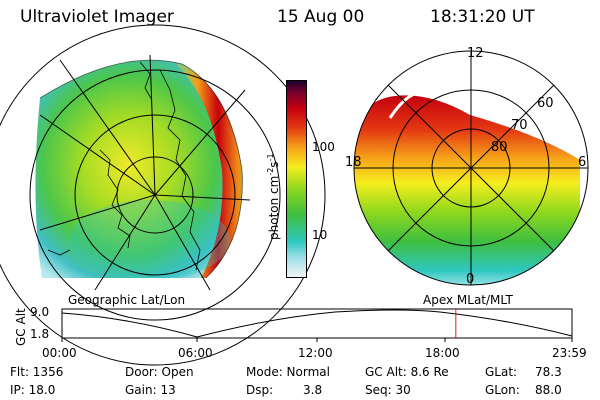 The width and height of the screenshot is (600, 400). Describe the element at coordinates (317, 323) in the screenshot. I see `altitude-curve` at that location.